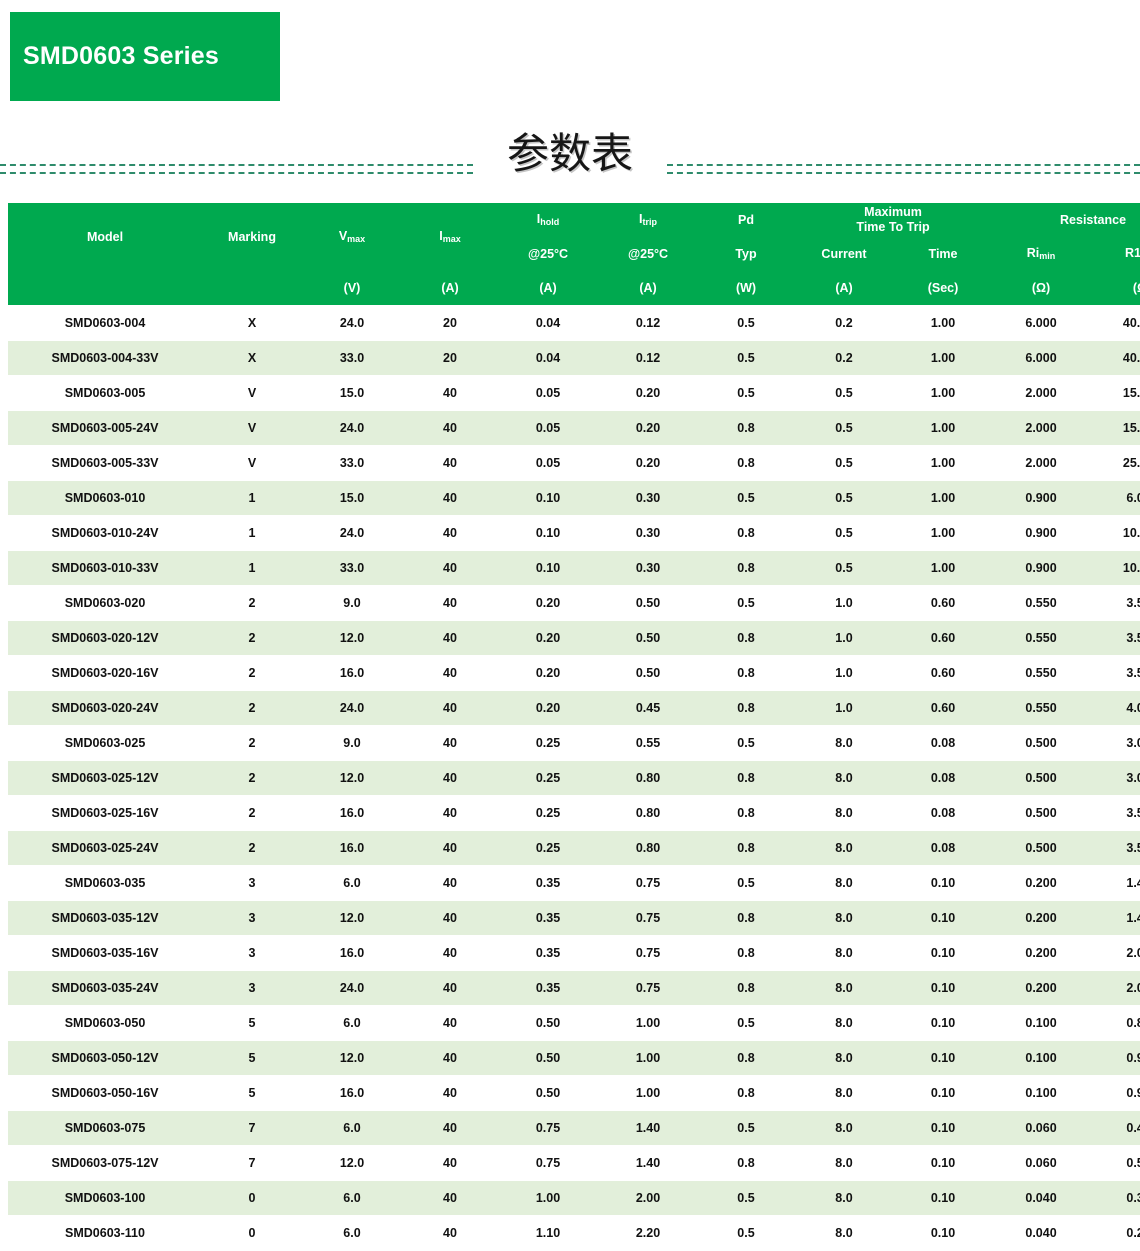 This screenshot has width=1140, height=1251. Describe the element at coordinates (570, 153) in the screenshot. I see `page-title: 参数表` at that location.